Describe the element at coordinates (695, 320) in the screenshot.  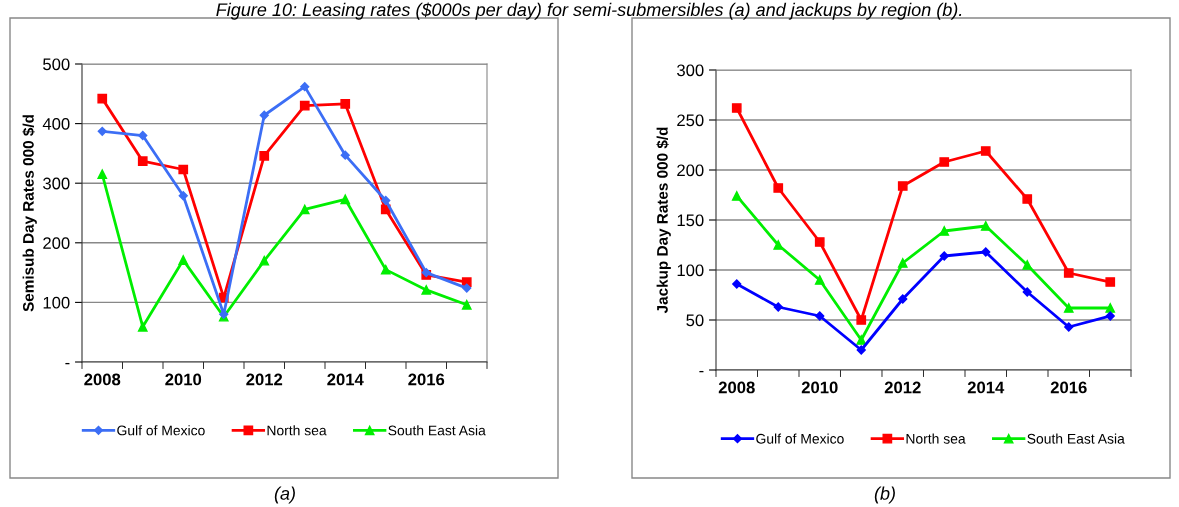
I see `y-tick-label: 50` at that location.